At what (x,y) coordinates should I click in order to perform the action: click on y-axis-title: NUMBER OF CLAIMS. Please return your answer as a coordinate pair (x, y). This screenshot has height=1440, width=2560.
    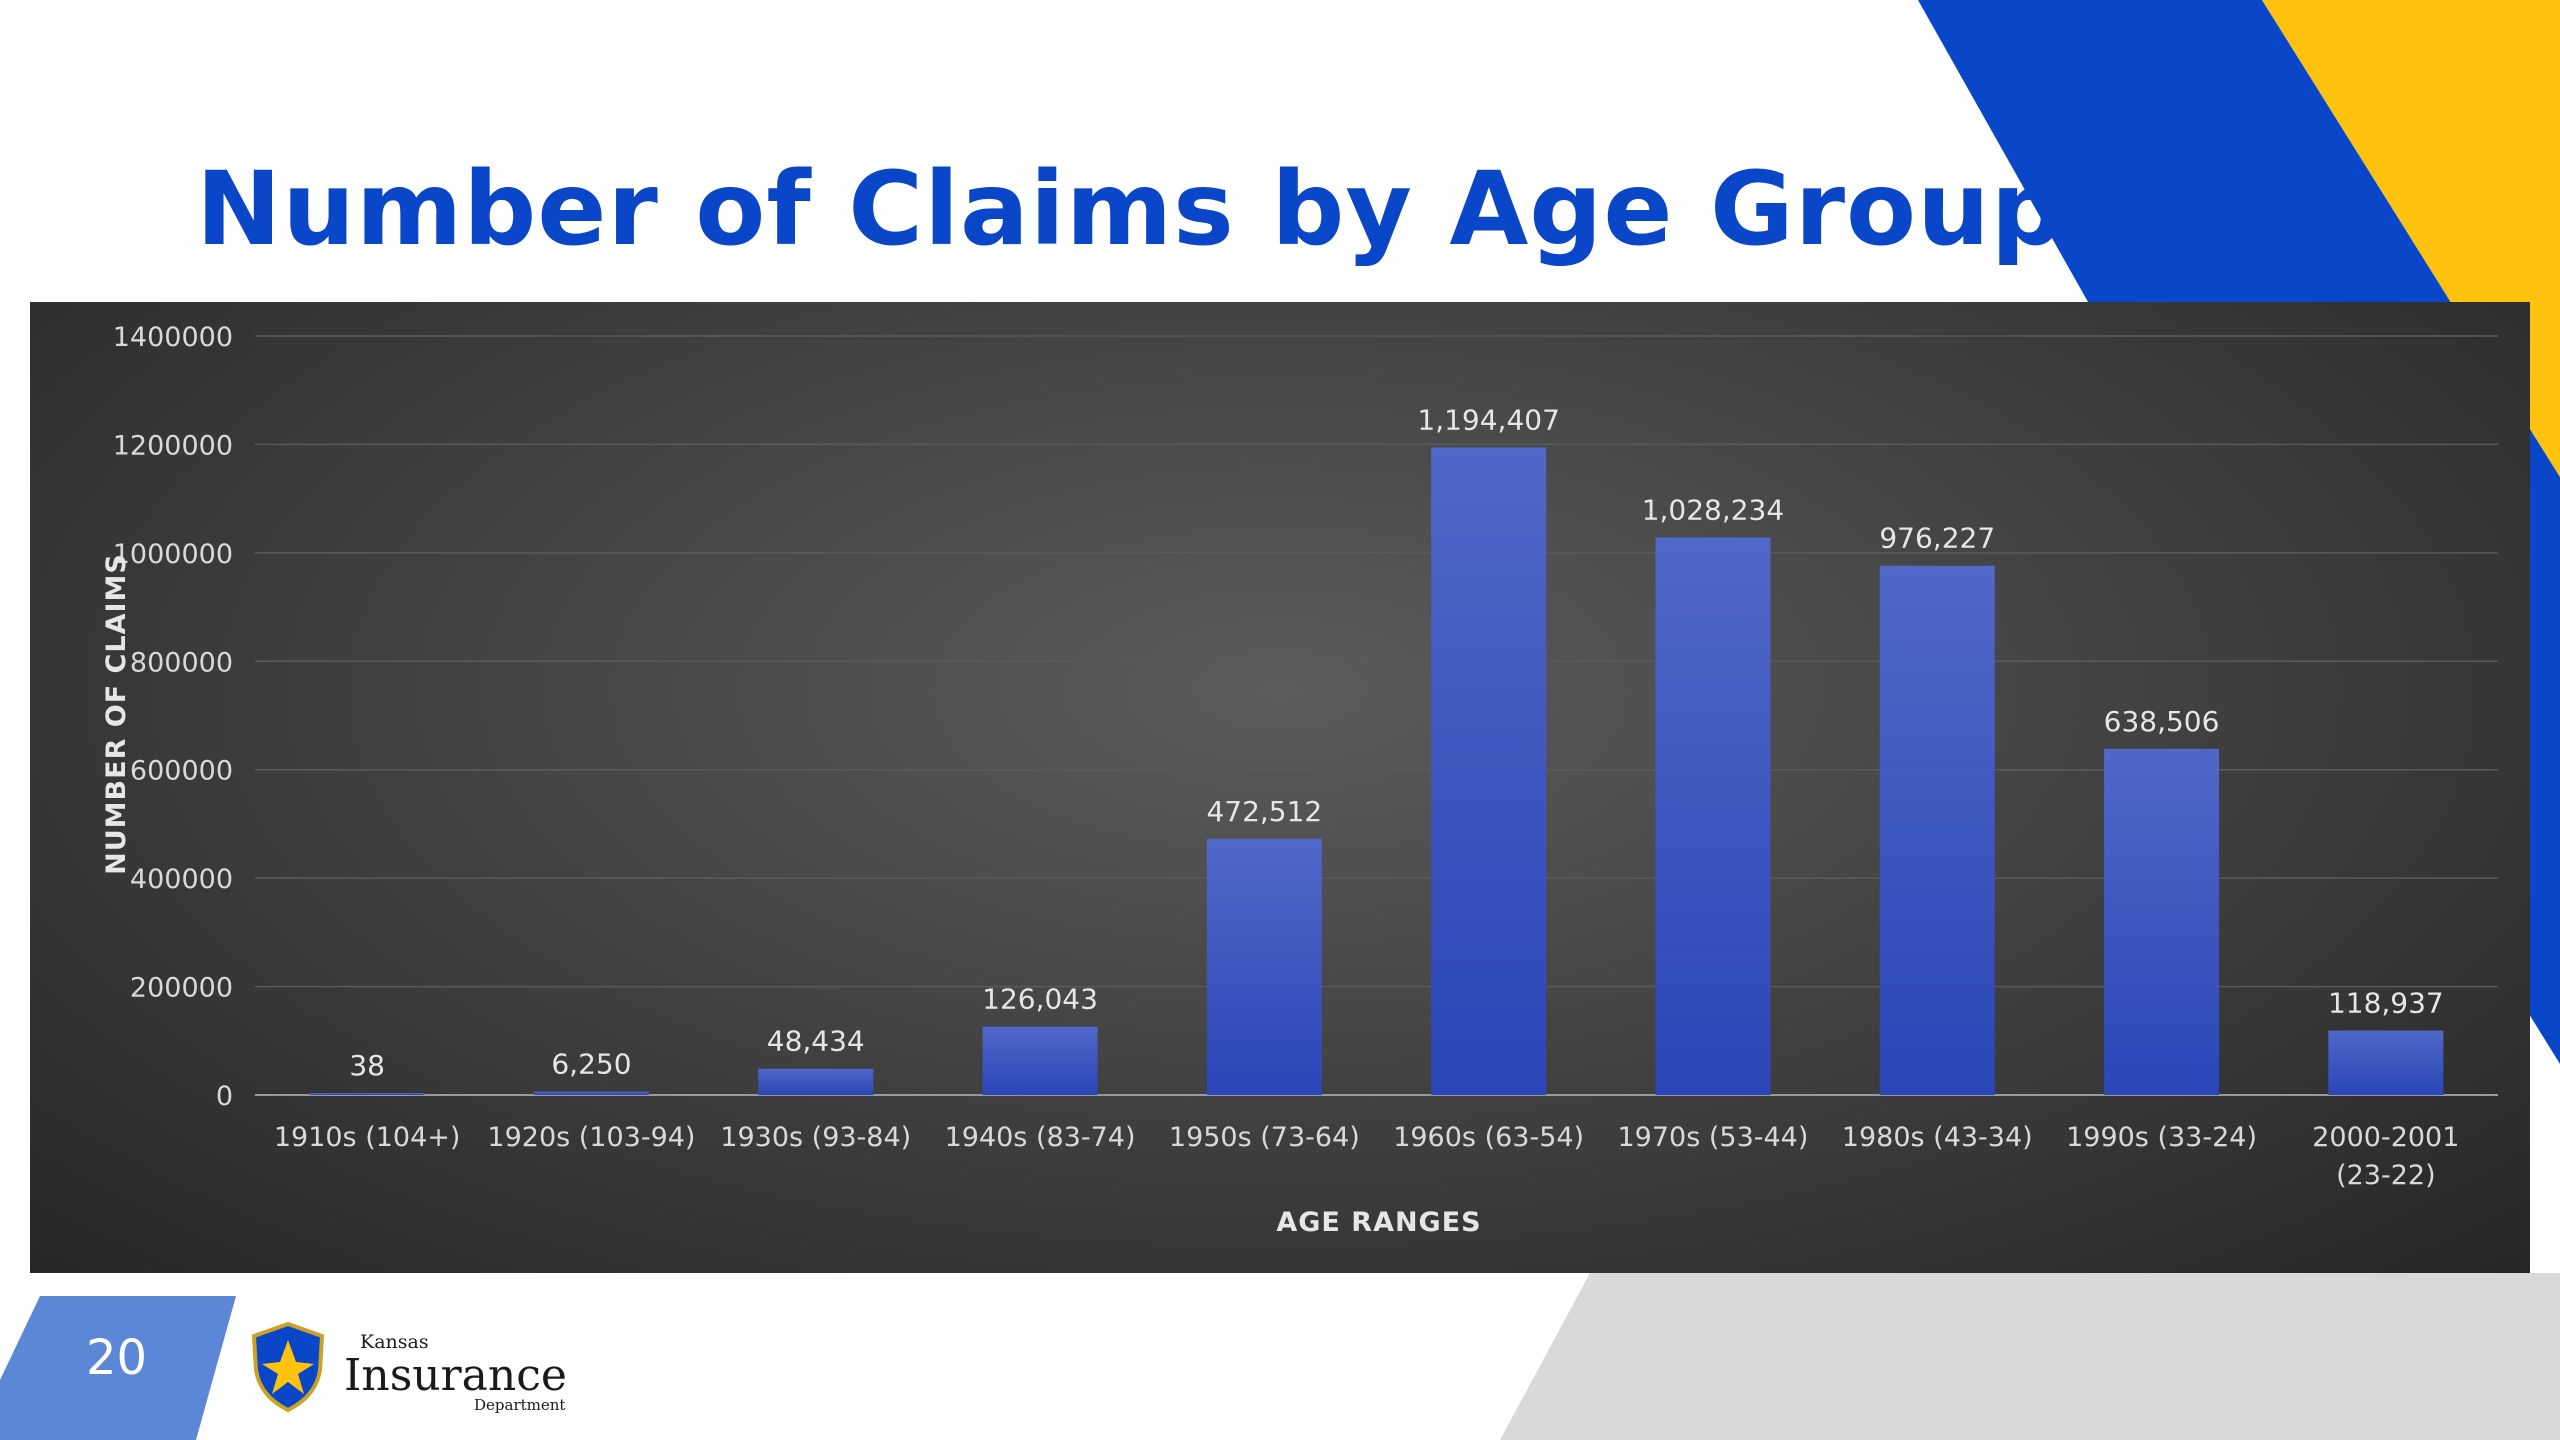
    Looking at the image, I should click on (116, 714).